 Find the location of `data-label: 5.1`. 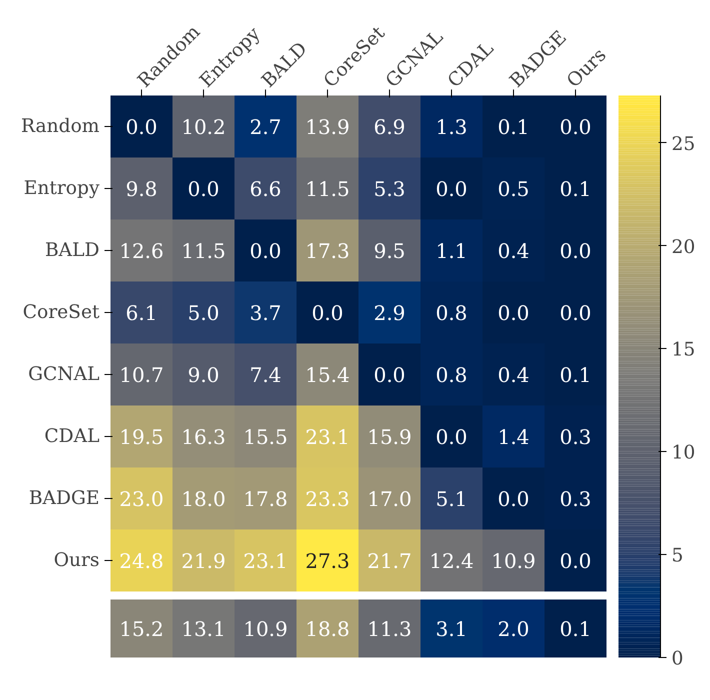

data-label: 5.1 is located at coordinates (452, 499).